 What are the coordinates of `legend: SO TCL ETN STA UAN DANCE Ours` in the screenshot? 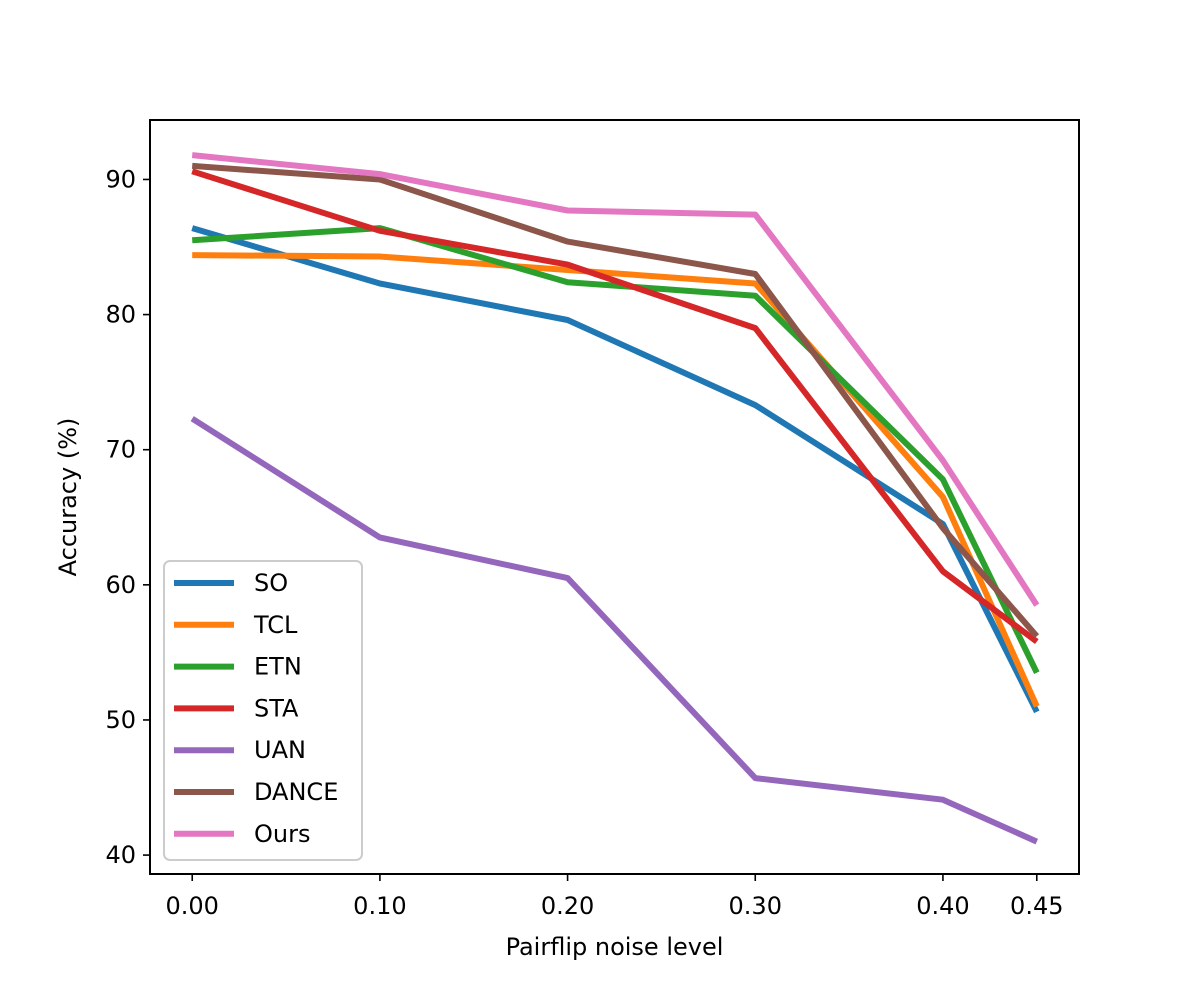 It's located at (263, 710).